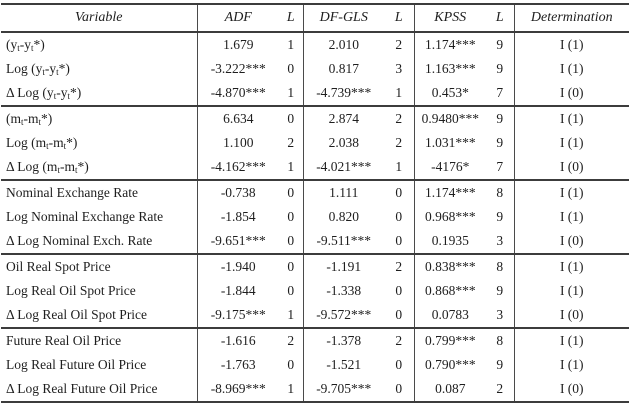  What do you see at coordinates (99, 340) in the screenshot?
I see `cell-variable: Future Real Oil Price` at bounding box center [99, 340].